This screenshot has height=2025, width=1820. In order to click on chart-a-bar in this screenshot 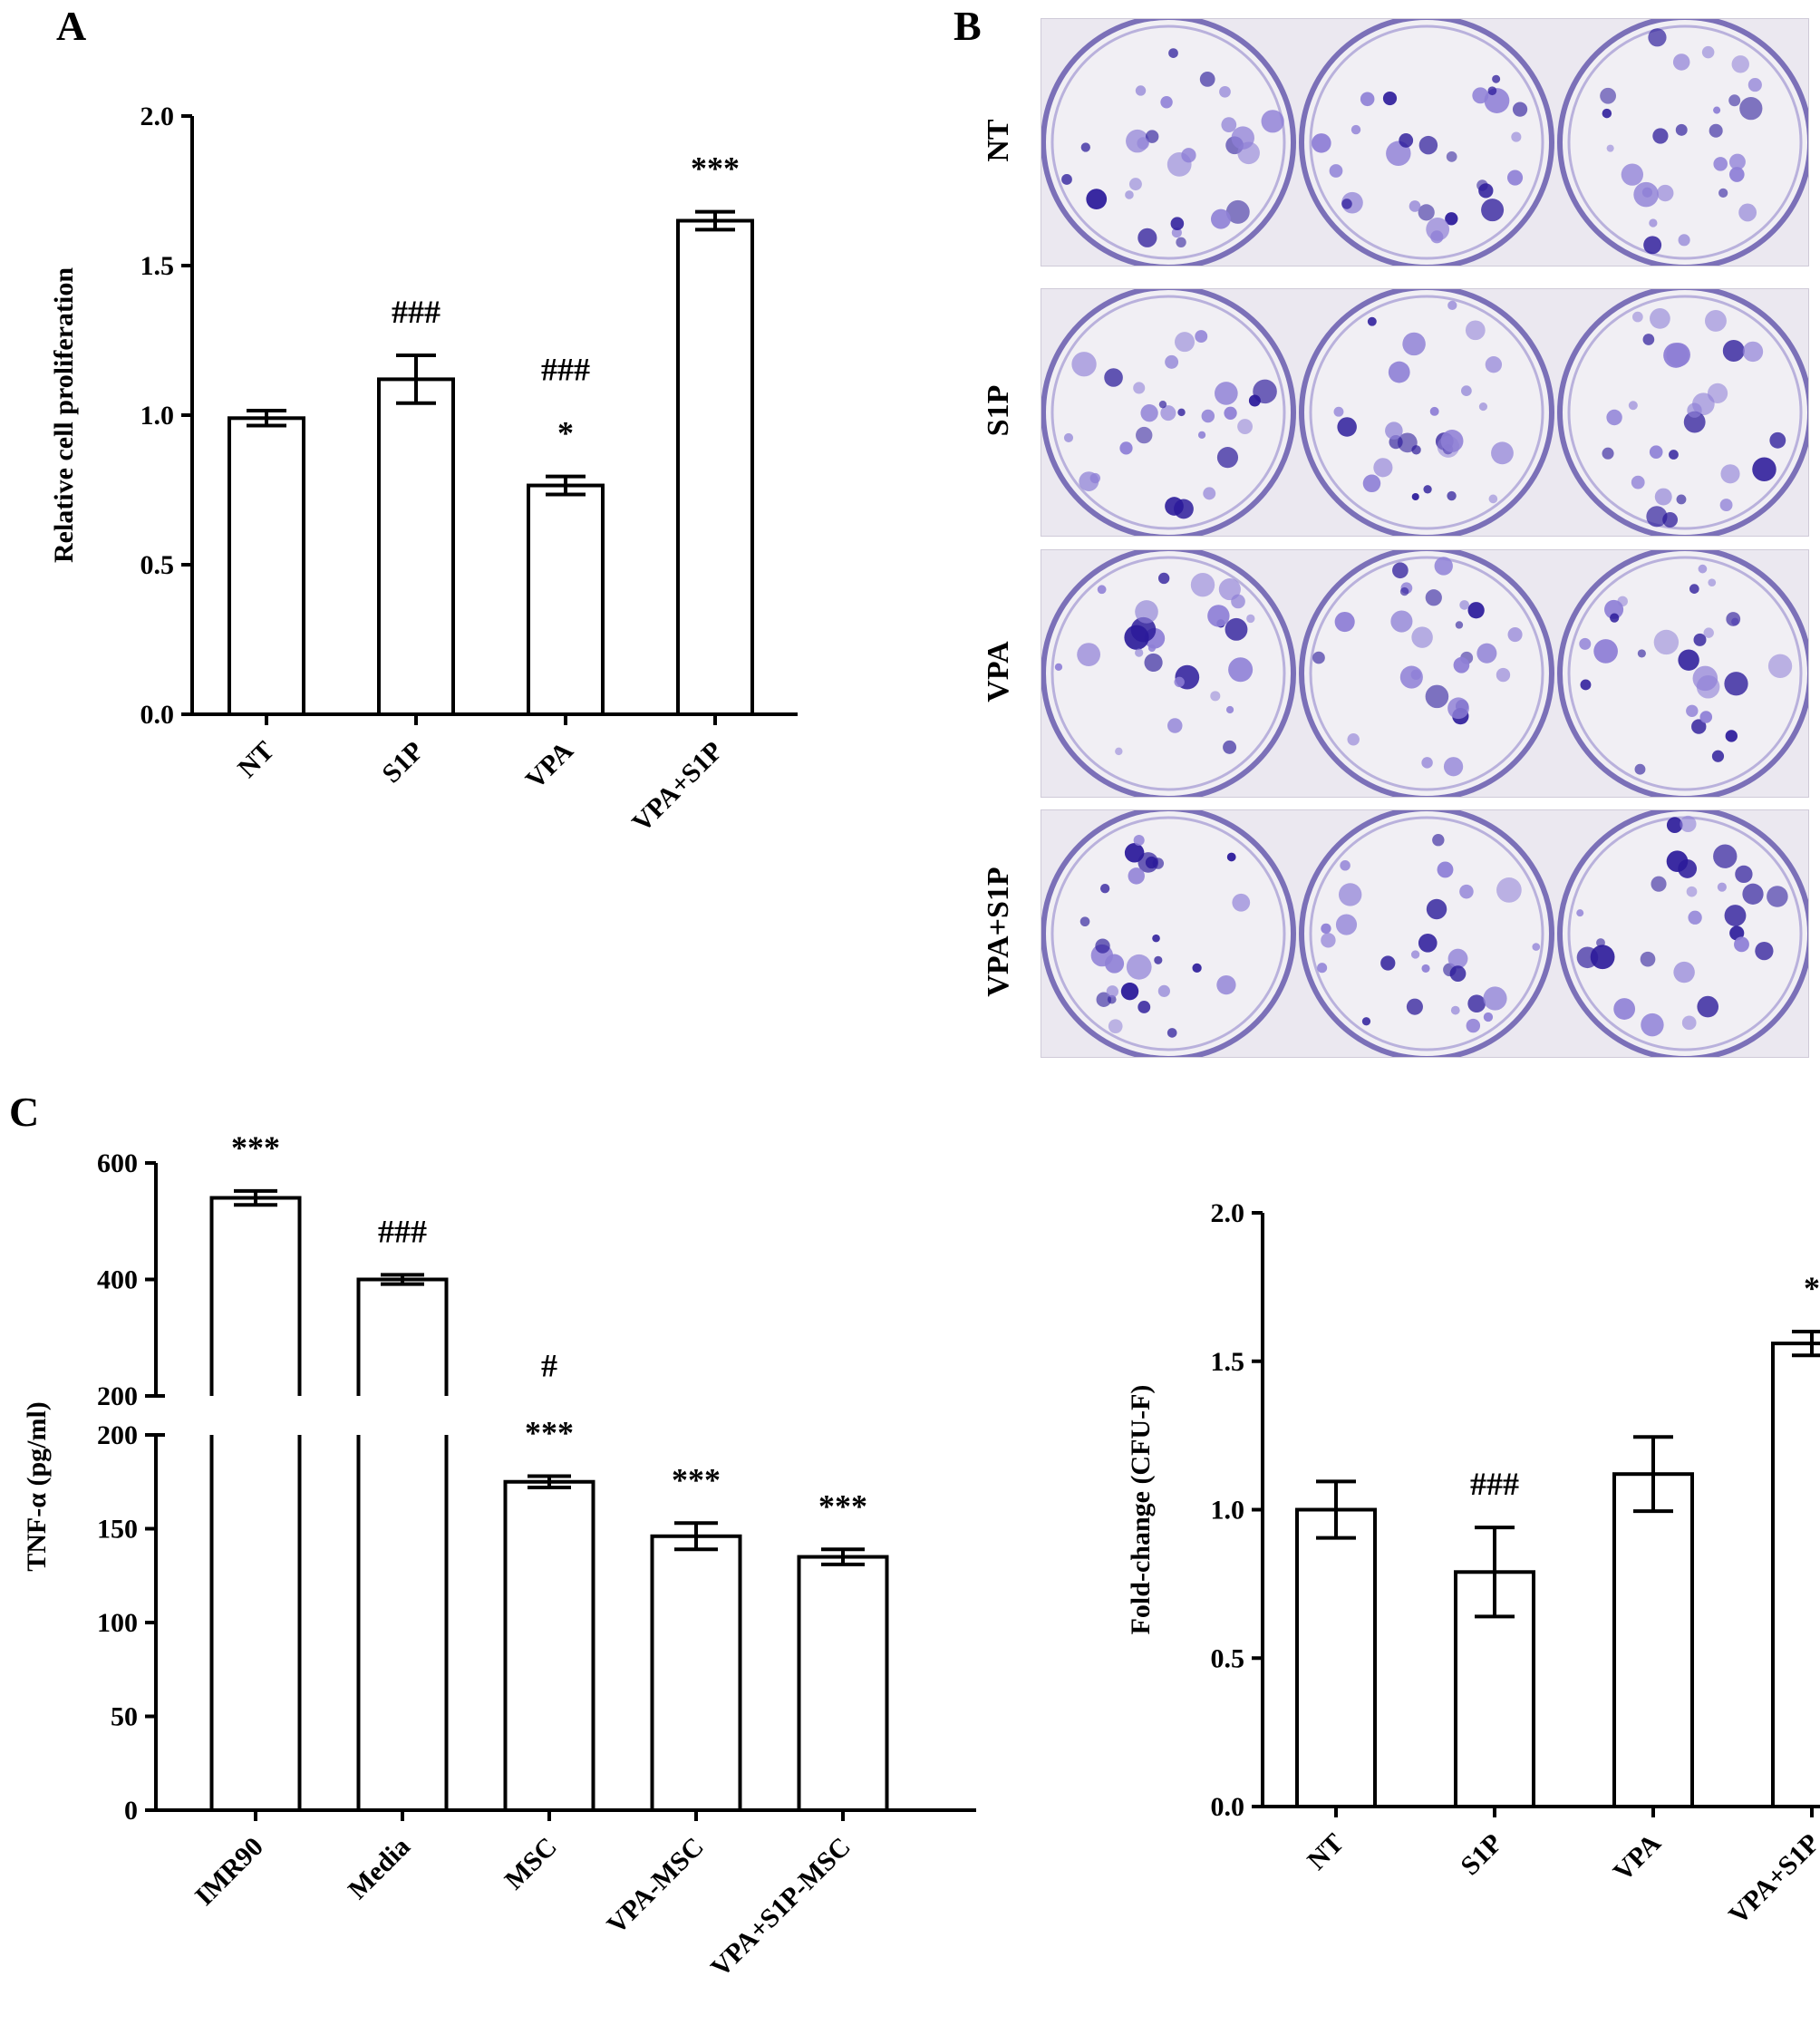, I will do `click(715, 467)`.